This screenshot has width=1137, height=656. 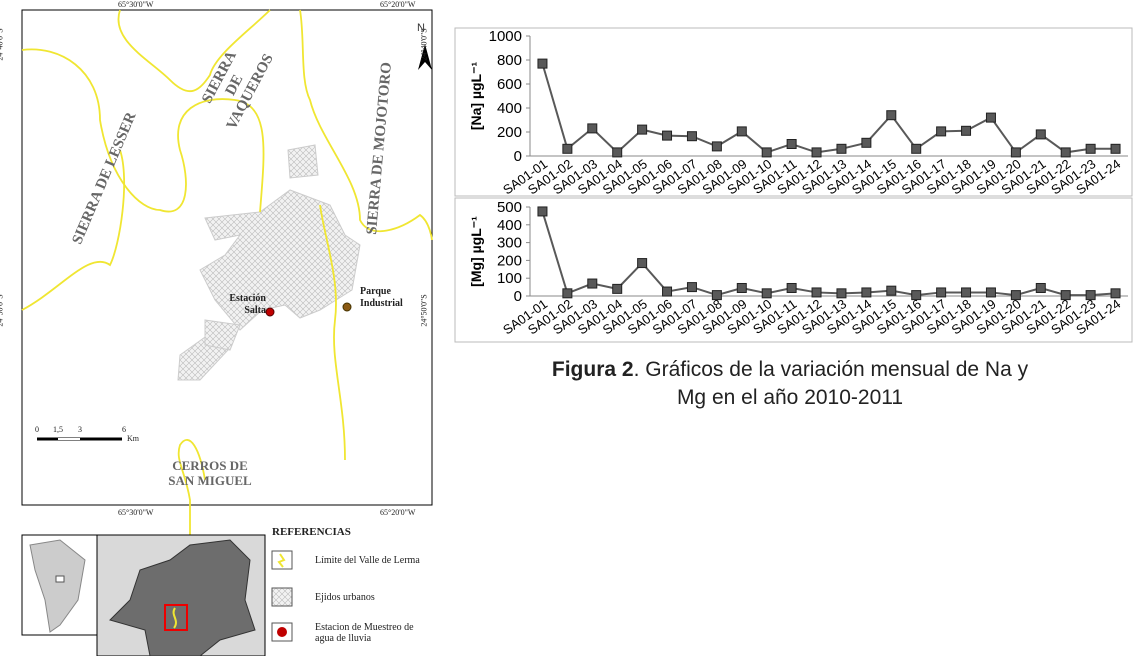 I want to click on scale-bar-segment, so click(x=69, y=439).